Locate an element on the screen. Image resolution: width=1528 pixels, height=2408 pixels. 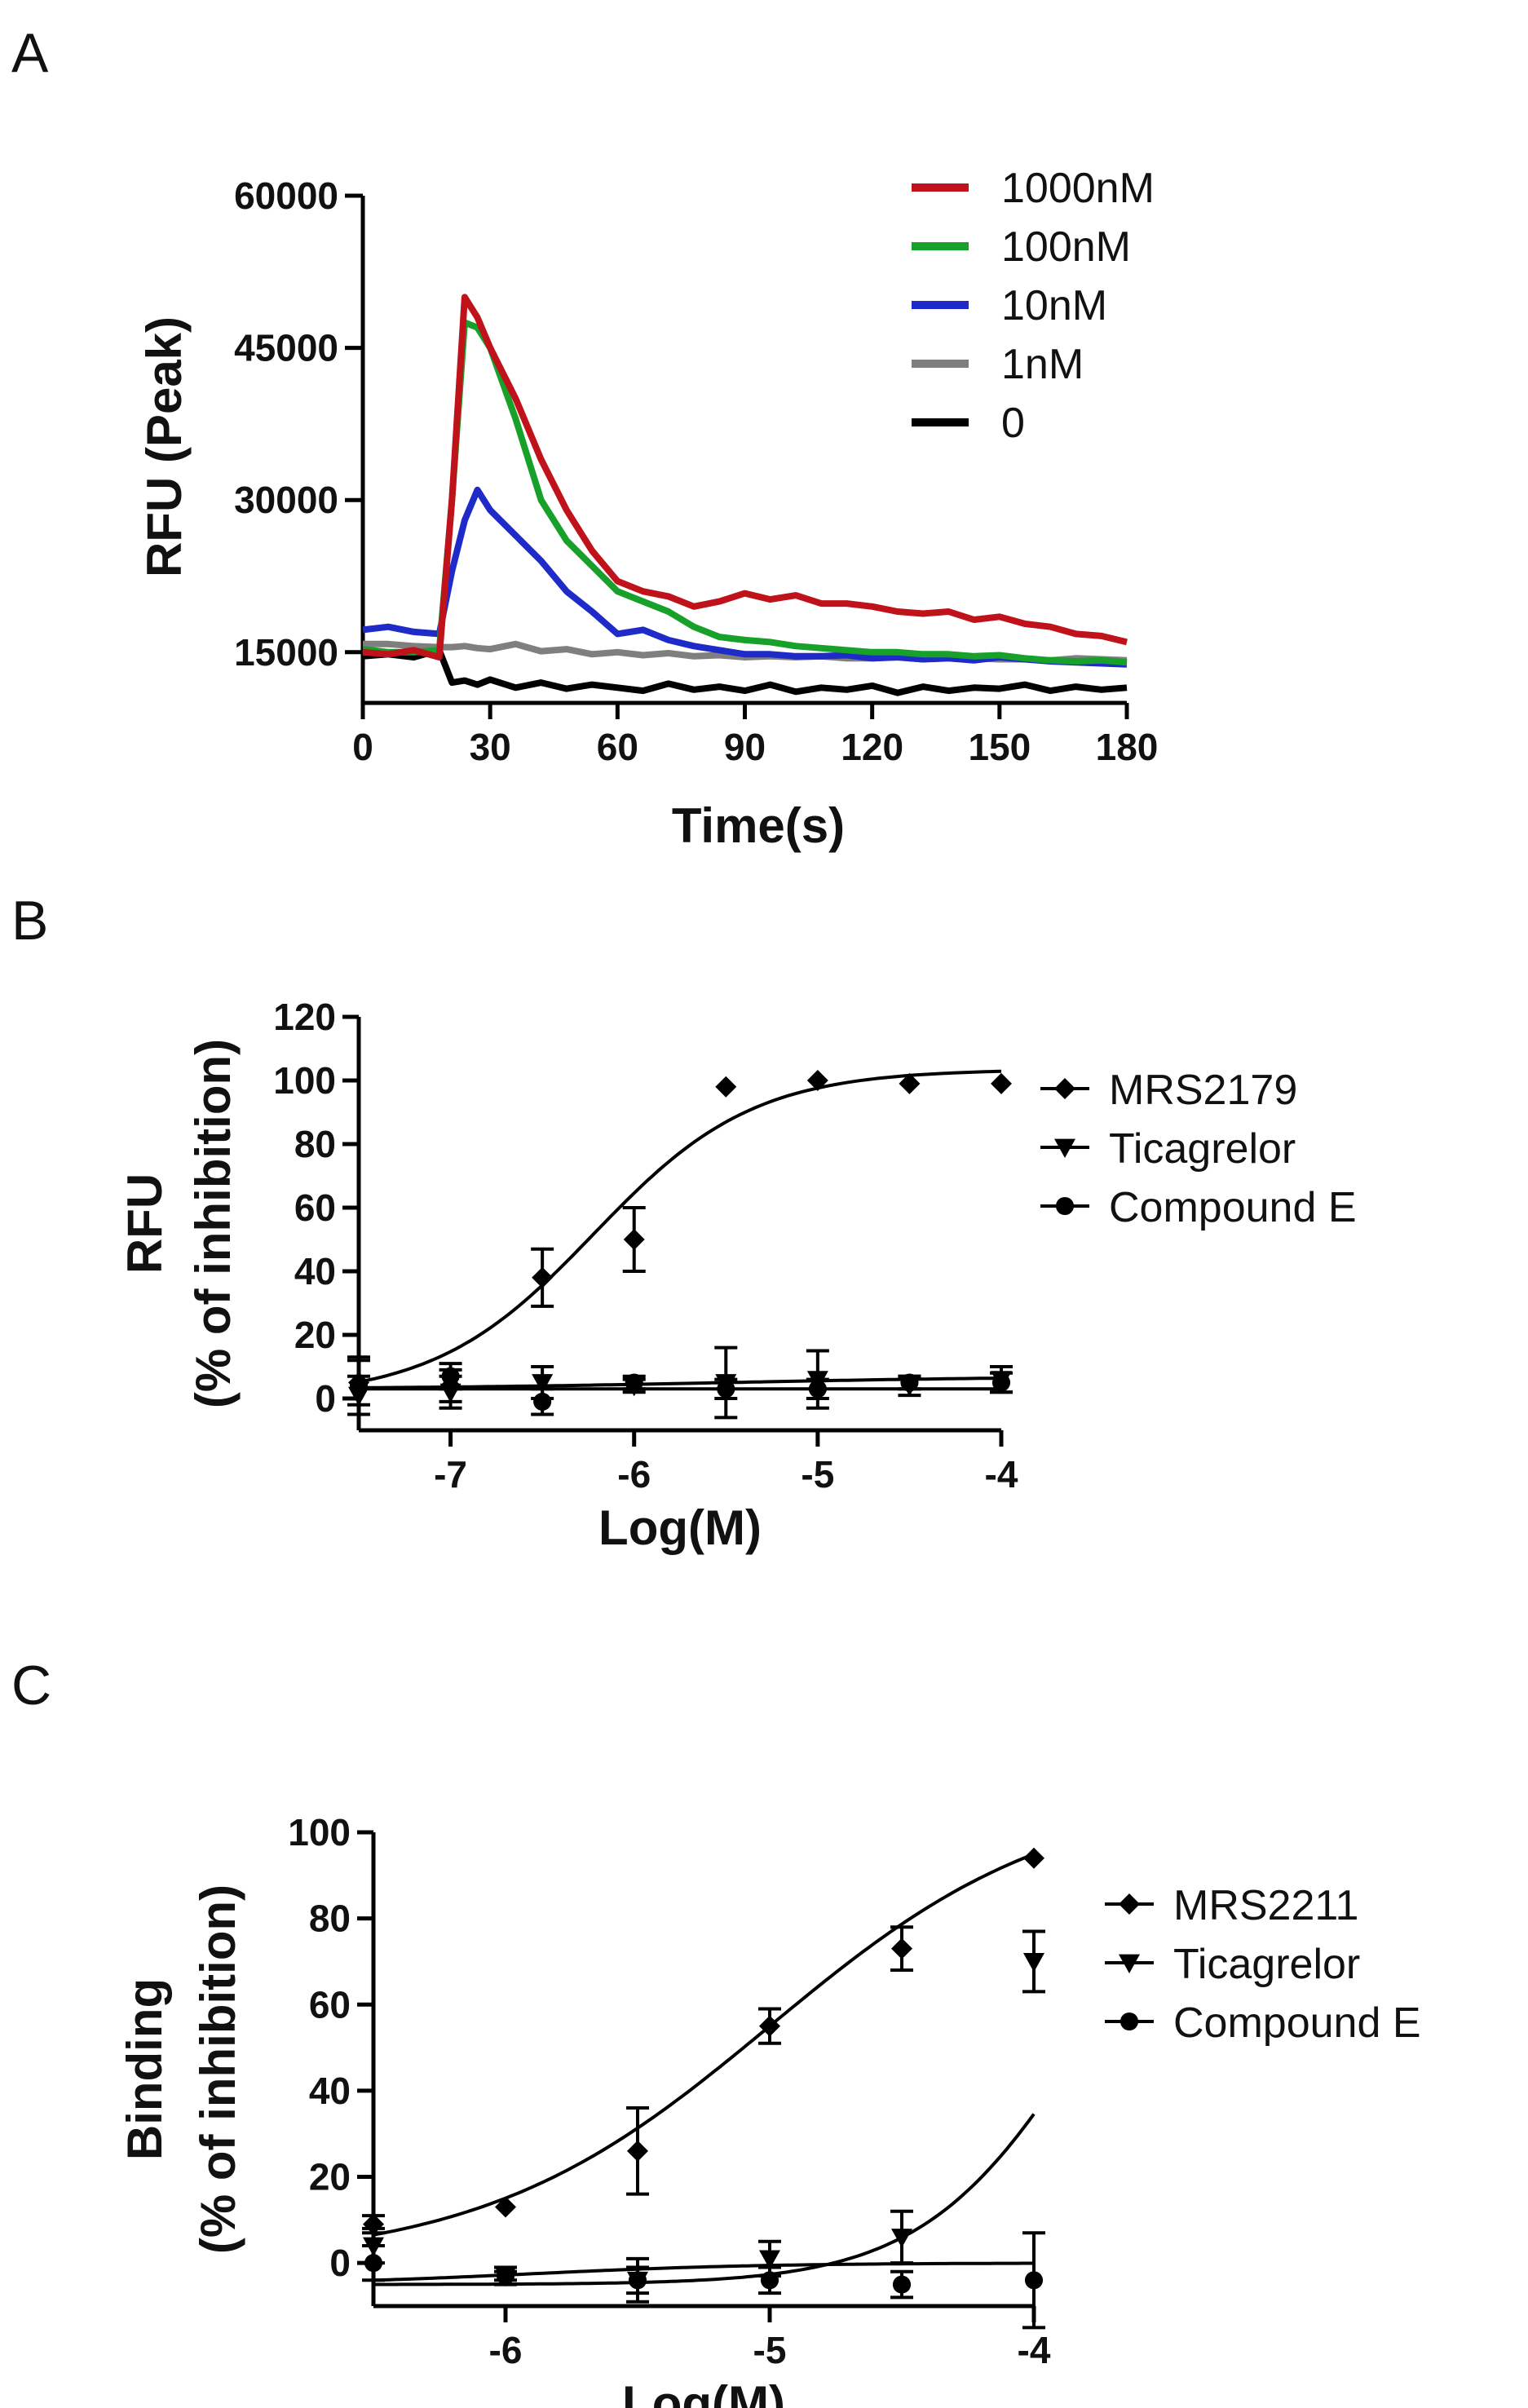
x-tick-label-a: 0 is located at coordinates (362, 747).